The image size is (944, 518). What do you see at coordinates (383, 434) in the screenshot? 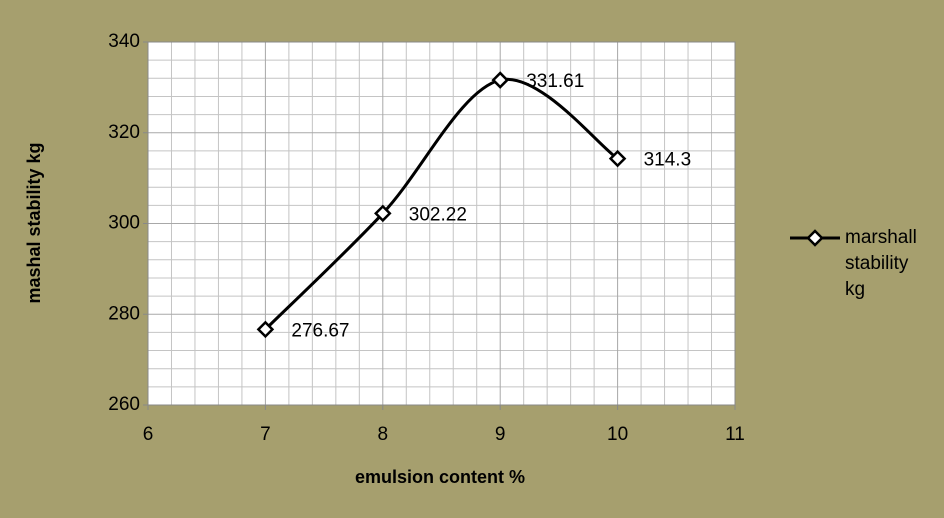
I see `x-tick-label: 8` at bounding box center [383, 434].